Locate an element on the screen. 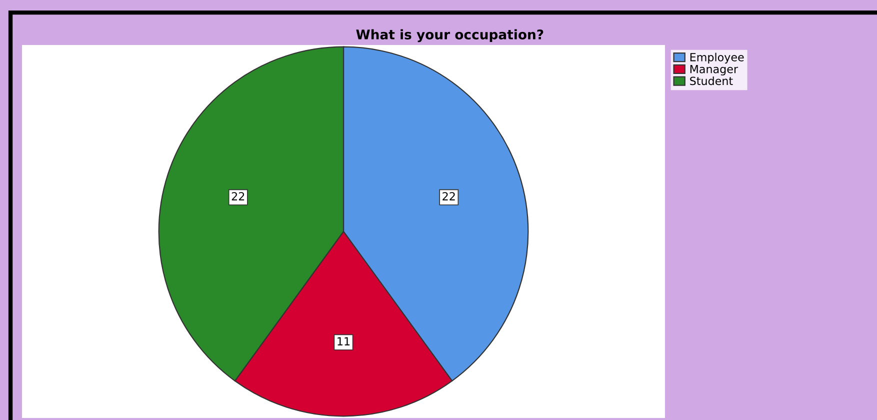  chart-title: What is your occupation? is located at coordinates (450, 35).